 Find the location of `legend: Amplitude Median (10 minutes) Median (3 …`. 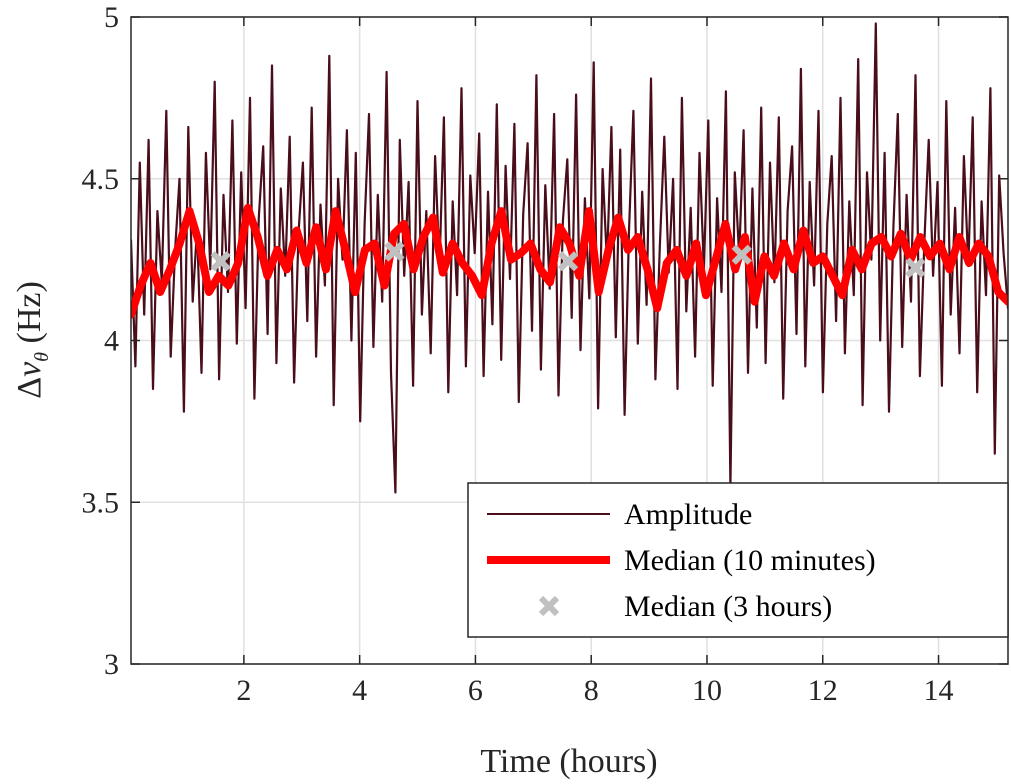

legend: Amplitude Median (10 minutes) Median (3 … is located at coordinates (738, 560).